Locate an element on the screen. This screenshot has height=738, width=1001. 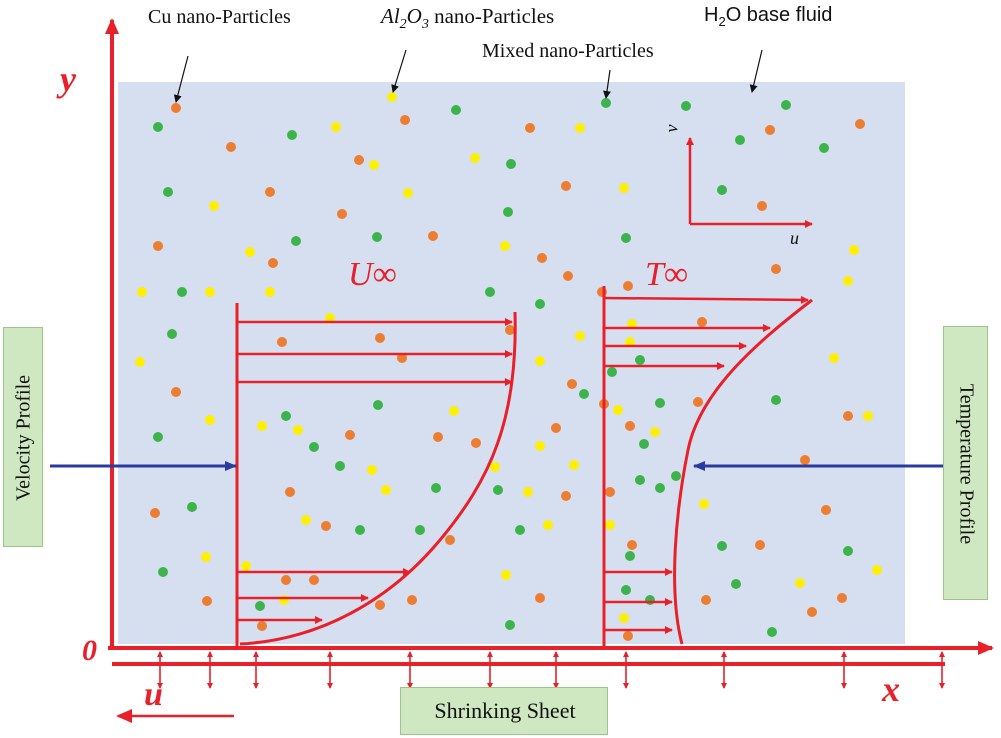
al2o3-tail: nano-Particles is located at coordinates (491, 16).